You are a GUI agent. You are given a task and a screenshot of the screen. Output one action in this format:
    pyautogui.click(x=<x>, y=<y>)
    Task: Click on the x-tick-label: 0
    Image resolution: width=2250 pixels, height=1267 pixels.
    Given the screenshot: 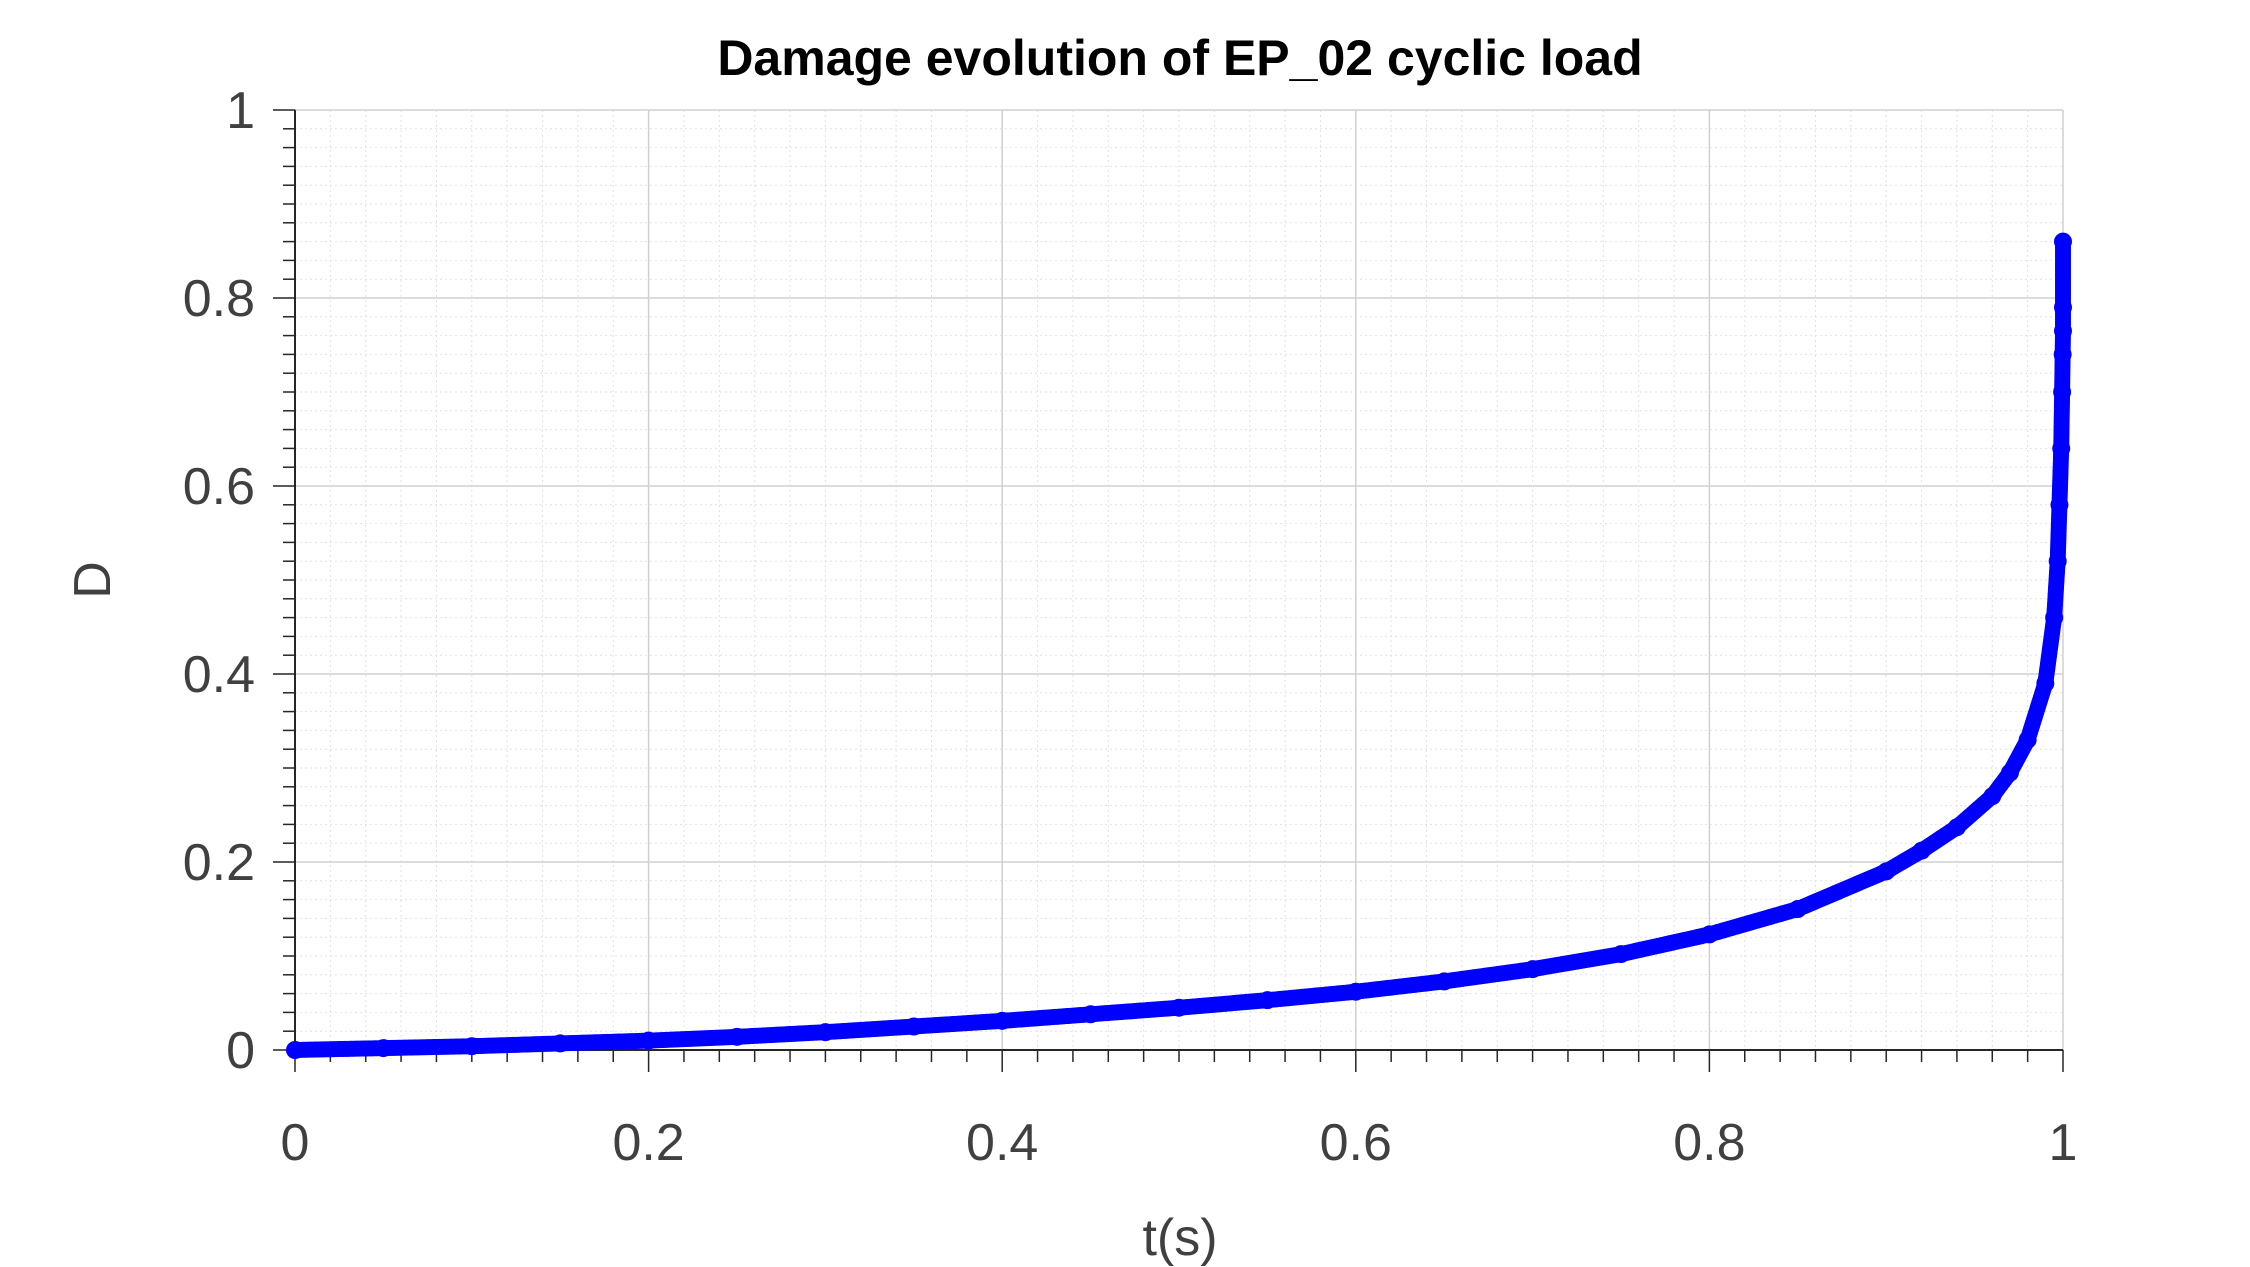 What is the action you would take?
    pyautogui.click(x=295, y=1143)
    